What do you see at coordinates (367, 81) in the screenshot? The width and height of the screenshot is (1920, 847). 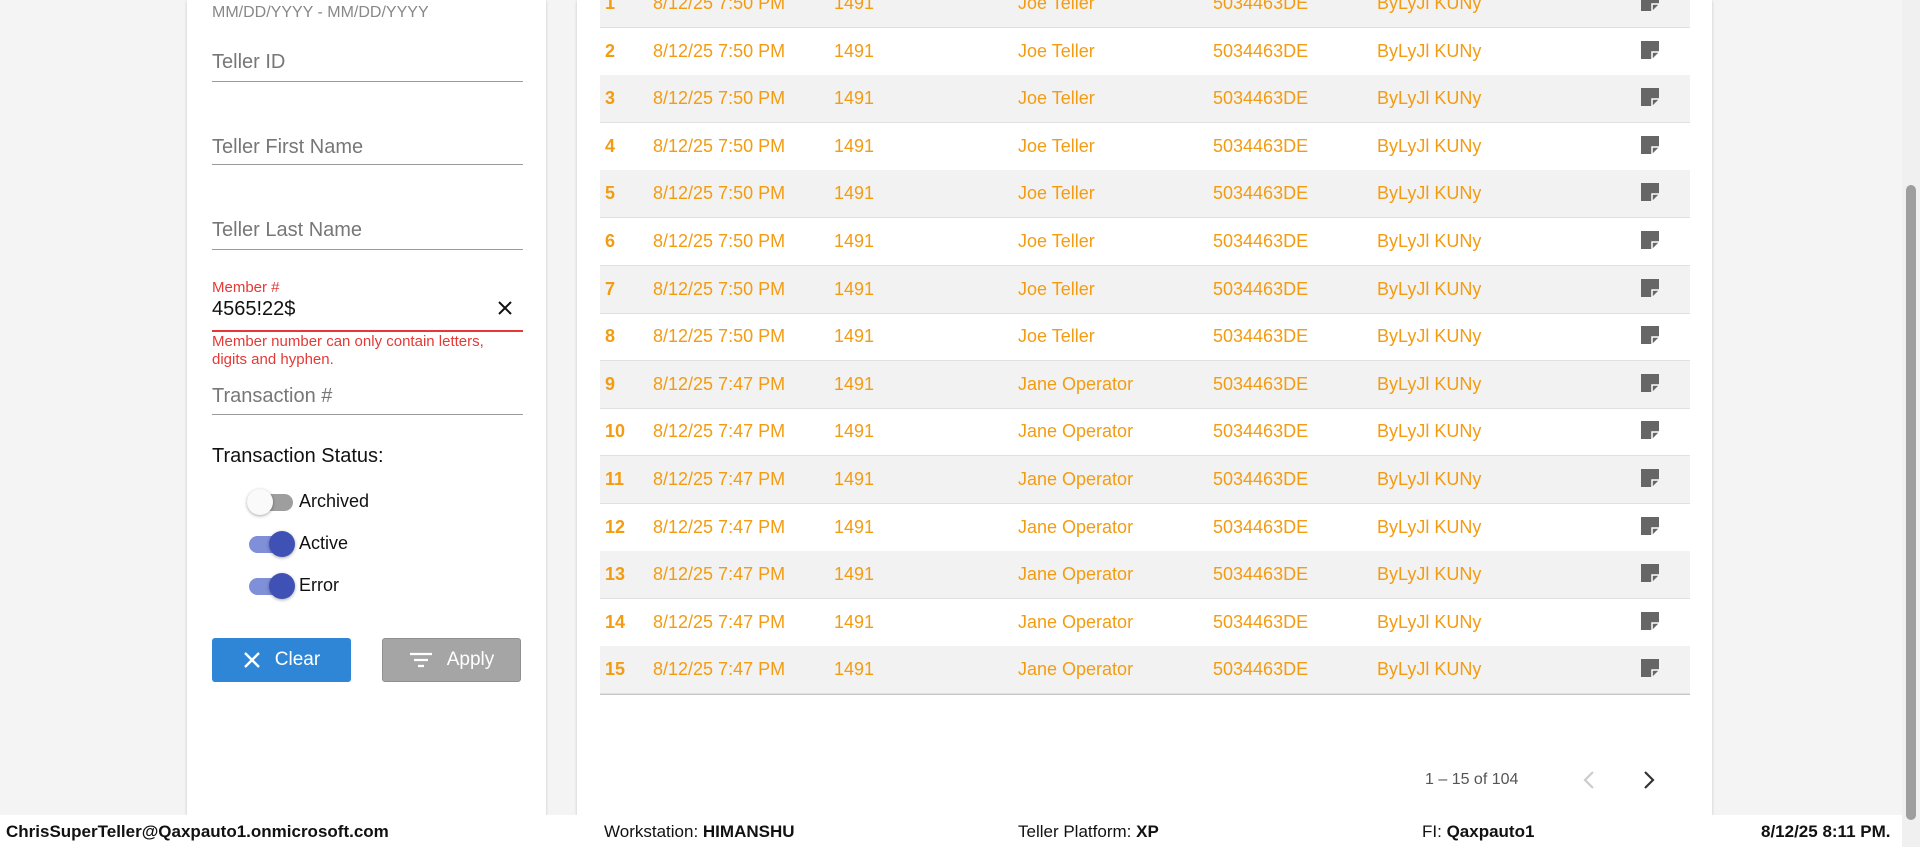 I see `underline` at bounding box center [367, 81].